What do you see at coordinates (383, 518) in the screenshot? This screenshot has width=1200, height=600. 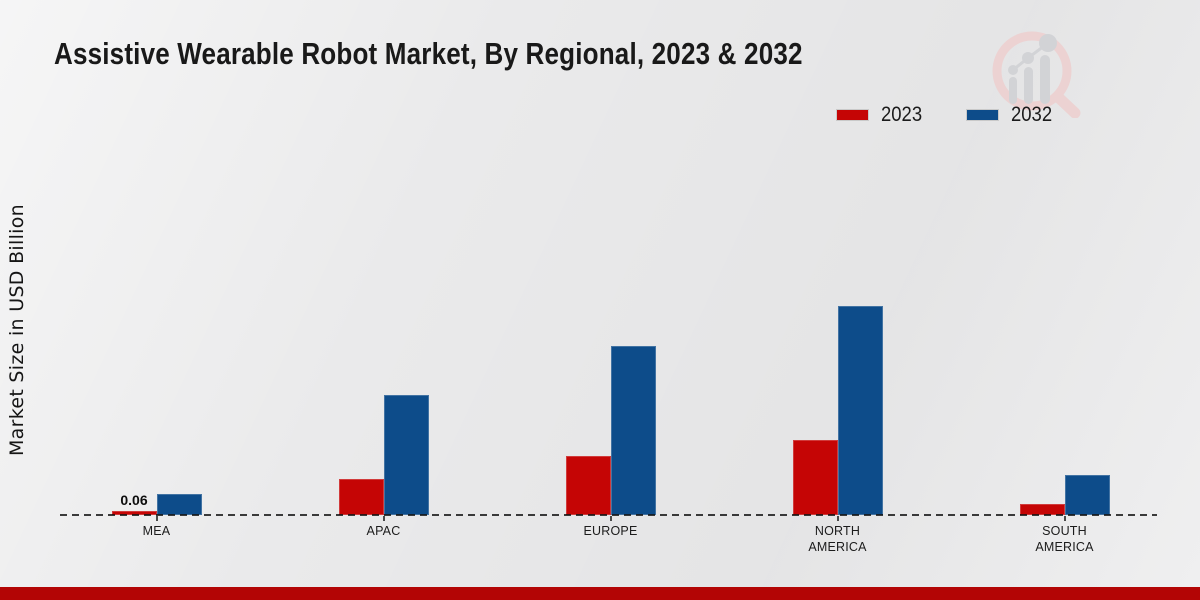 I see `x-axis-tick-apac` at bounding box center [383, 518].